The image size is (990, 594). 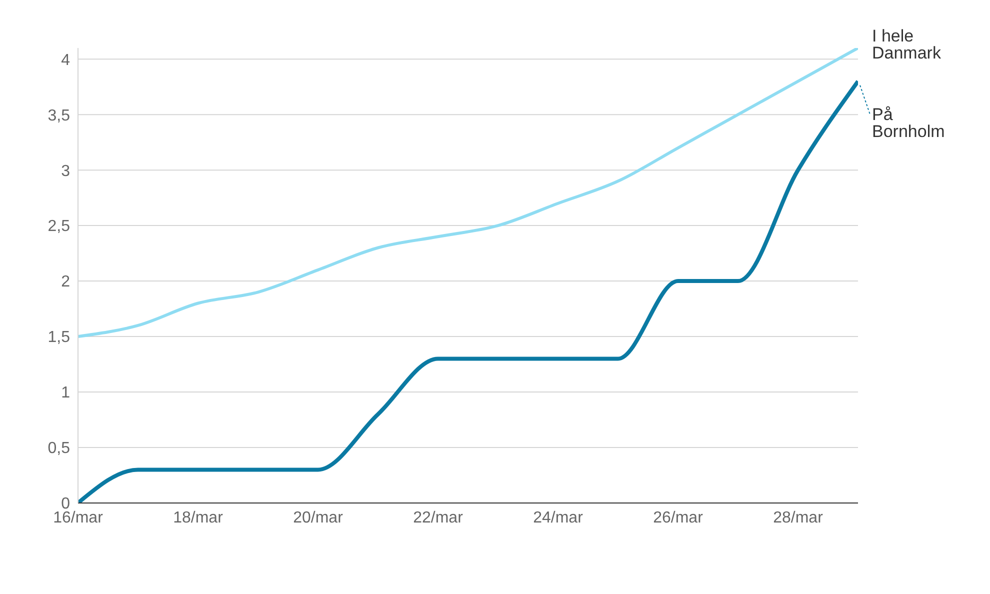 I want to click on series-label: På Bornholm, so click(x=908, y=122).